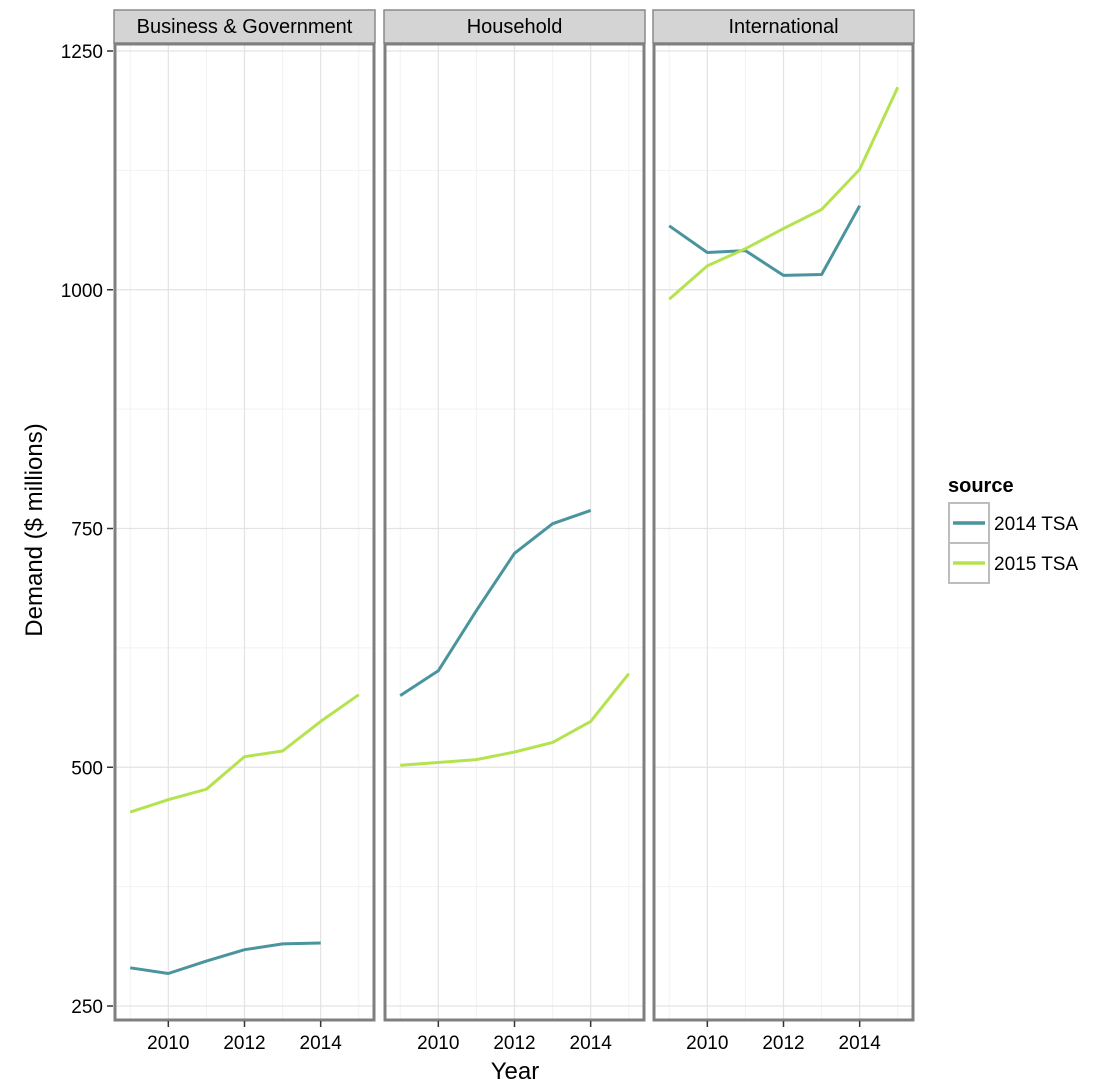  I want to click on y-tick-label: 750, so click(87, 530).